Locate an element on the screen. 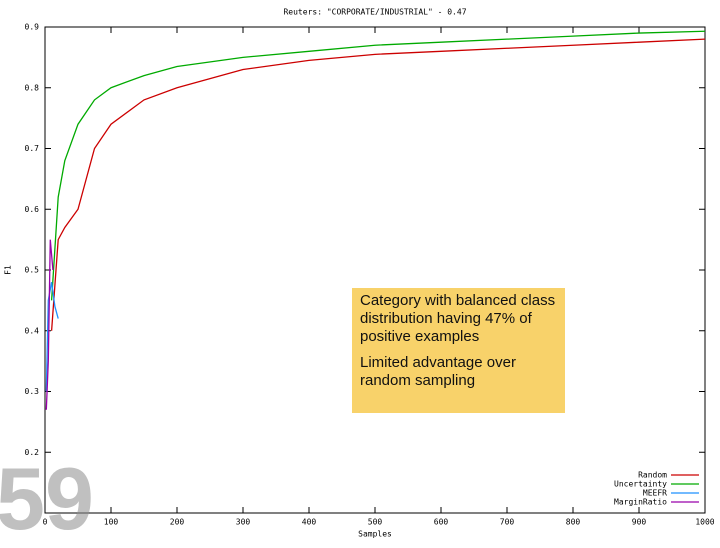 The height and width of the screenshot is (548, 720). x-tick-label: 700 is located at coordinates (507, 522).